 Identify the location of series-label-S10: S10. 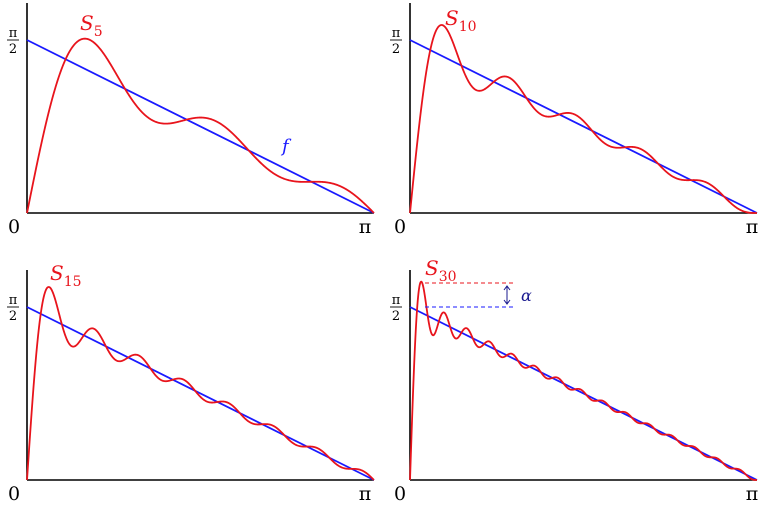
(461, 20).